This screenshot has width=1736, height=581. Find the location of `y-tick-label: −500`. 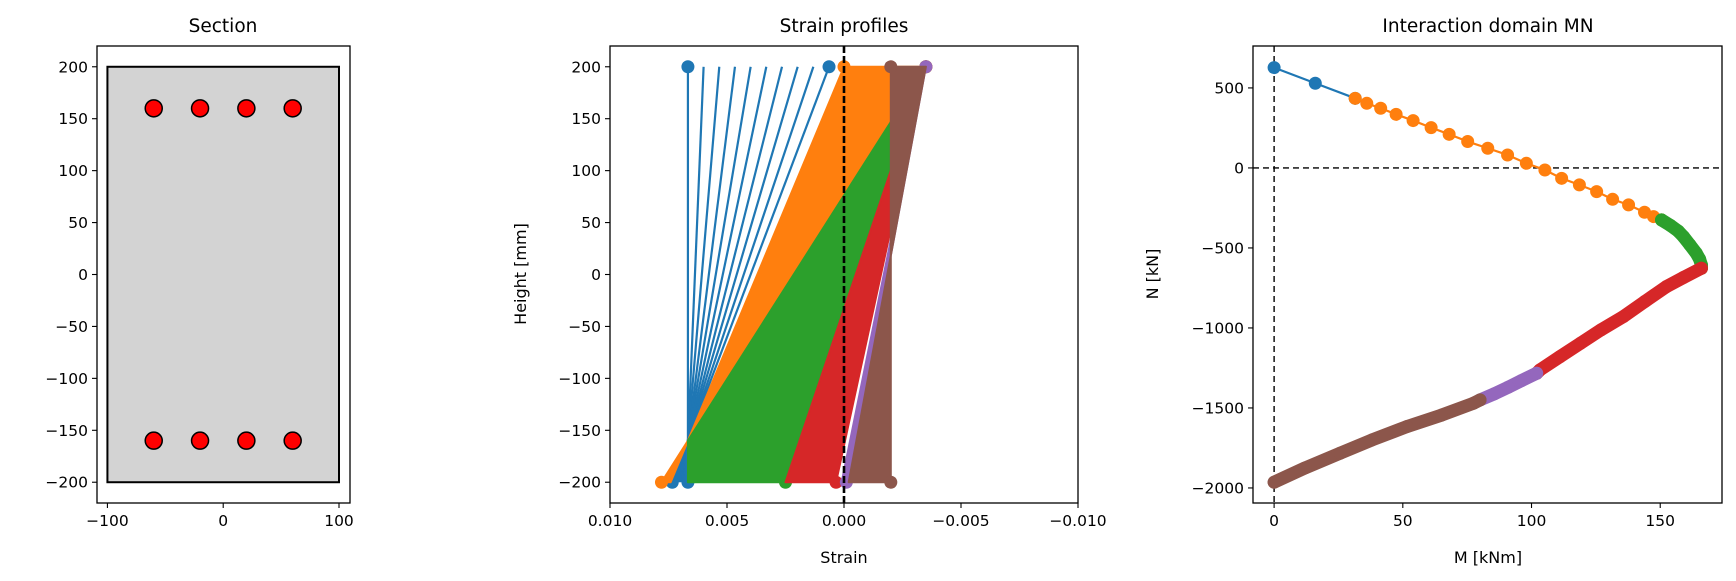

y-tick-label: −500 is located at coordinates (1222, 248).